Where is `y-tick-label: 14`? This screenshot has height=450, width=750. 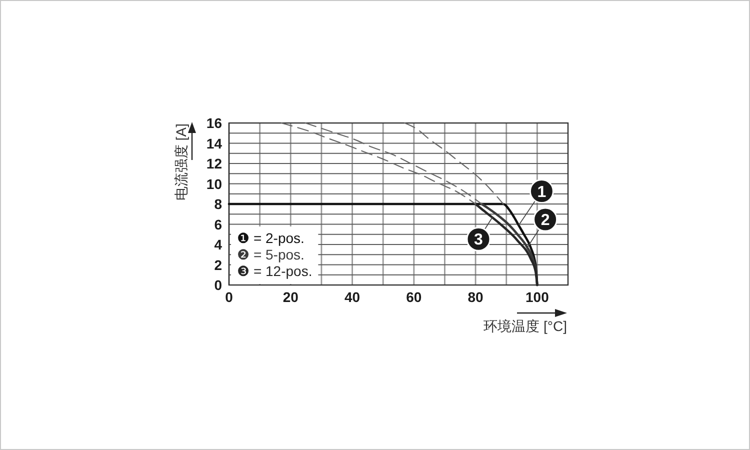
y-tick-label: 14 is located at coordinates (214, 143).